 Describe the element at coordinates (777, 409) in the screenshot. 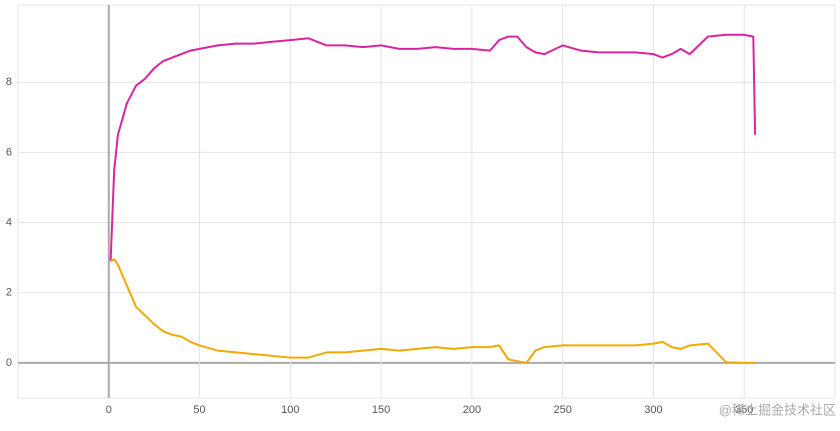

I see `watermark: @稀土掘金技术社区` at that location.